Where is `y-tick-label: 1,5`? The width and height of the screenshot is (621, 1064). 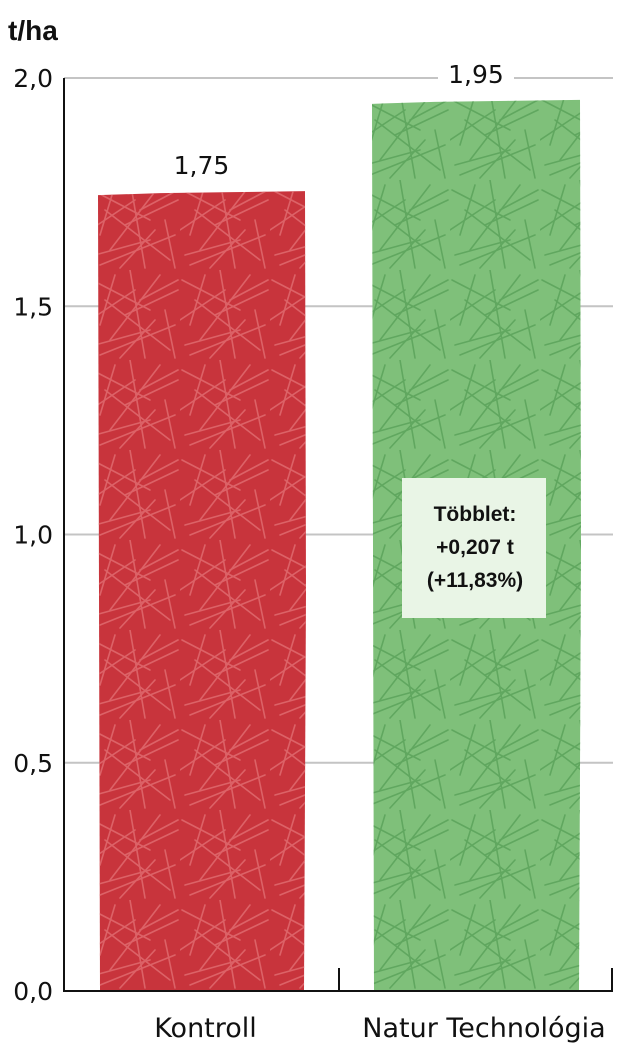
y-tick-label: 1,5 is located at coordinates (33, 306).